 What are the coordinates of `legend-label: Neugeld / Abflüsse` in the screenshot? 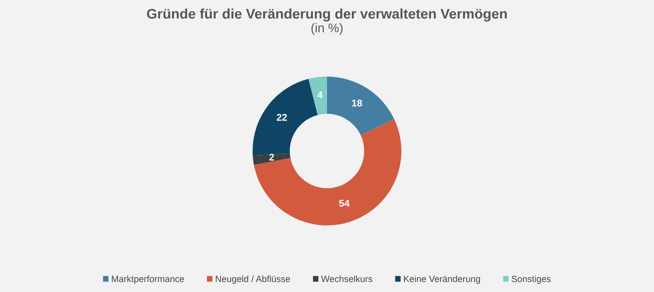 It's located at (253, 279).